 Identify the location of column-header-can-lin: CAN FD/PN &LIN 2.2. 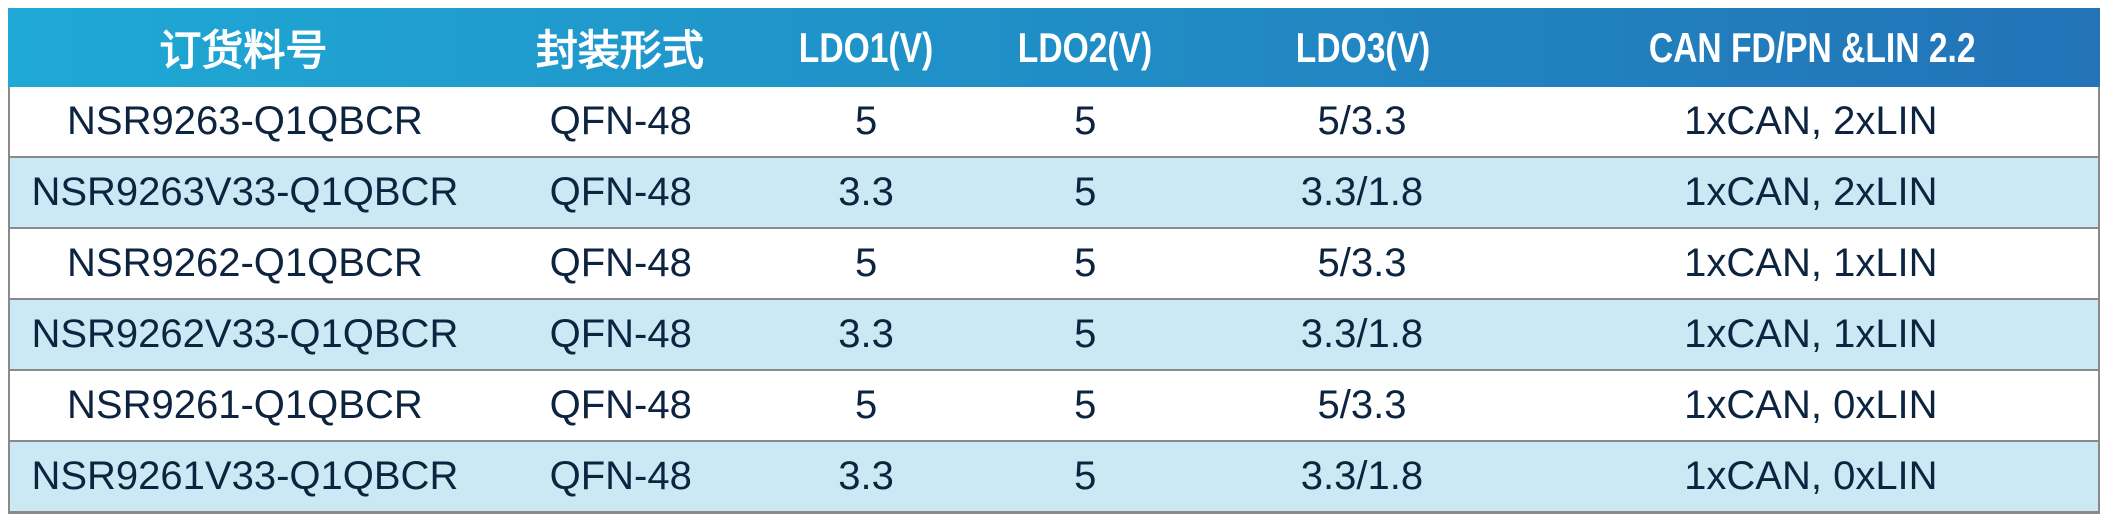
(1812, 48).